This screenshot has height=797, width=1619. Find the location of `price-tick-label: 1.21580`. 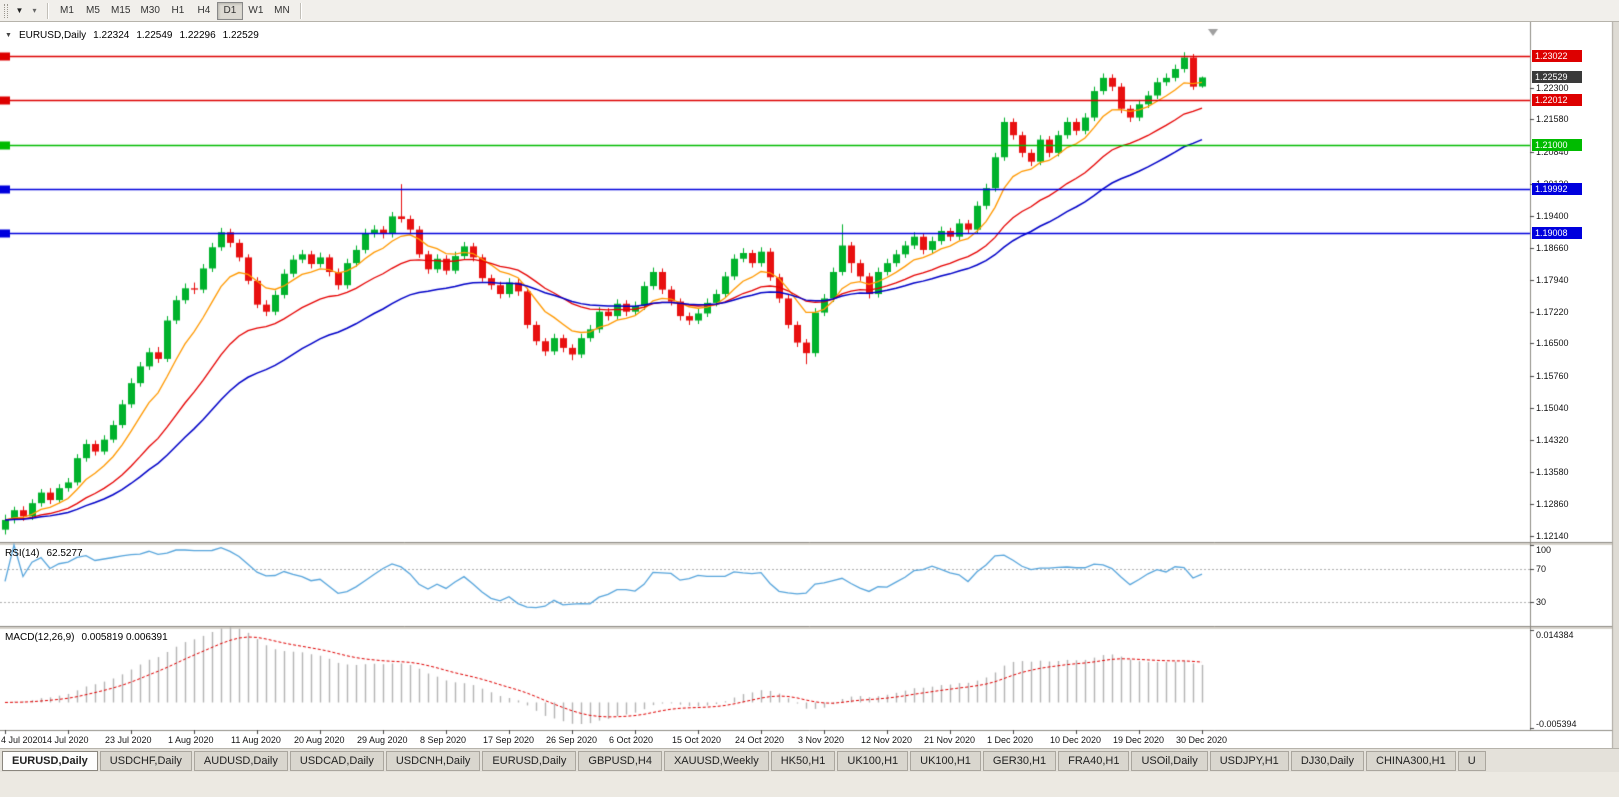

price-tick-label: 1.21580 is located at coordinates (1552, 119).